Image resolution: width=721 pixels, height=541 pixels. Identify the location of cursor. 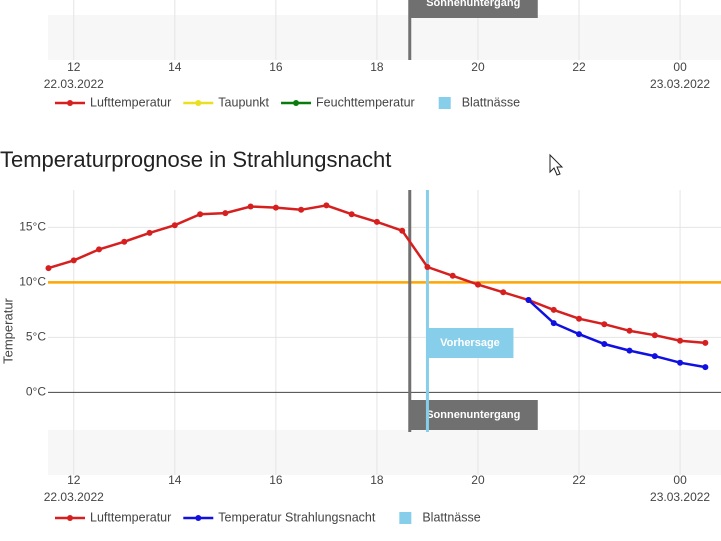
(556, 164).